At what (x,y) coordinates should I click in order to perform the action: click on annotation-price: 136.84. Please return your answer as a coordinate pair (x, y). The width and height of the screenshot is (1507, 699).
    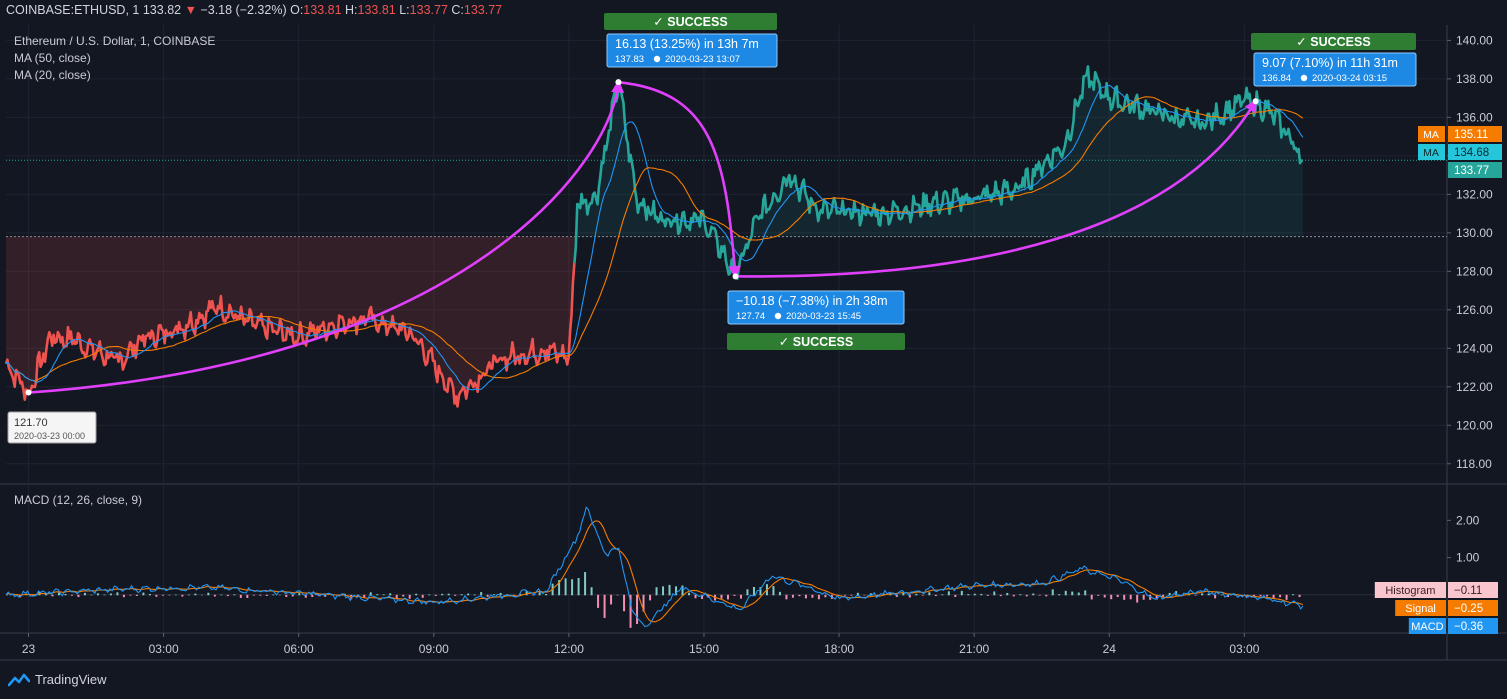
    Looking at the image, I should click on (1276, 78).